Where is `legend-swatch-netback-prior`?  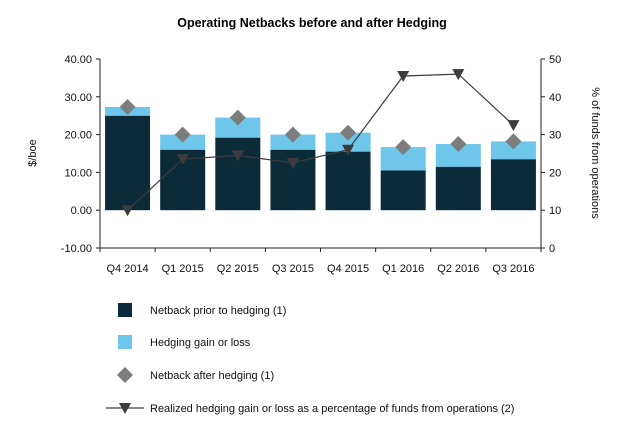 legend-swatch-netback-prior is located at coordinates (125, 310).